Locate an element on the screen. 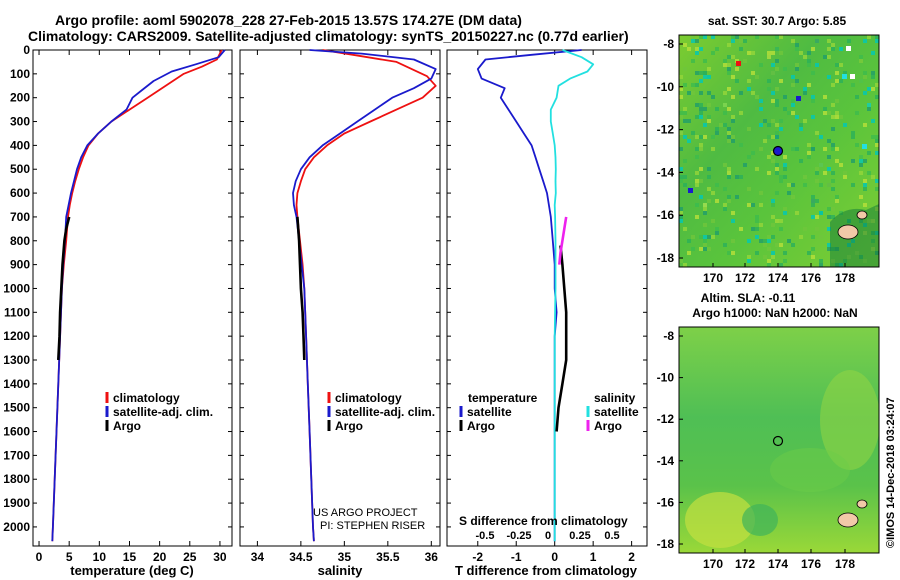 The height and width of the screenshot is (580, 900). lon-label: 170 is located at coordinates (713, 278).